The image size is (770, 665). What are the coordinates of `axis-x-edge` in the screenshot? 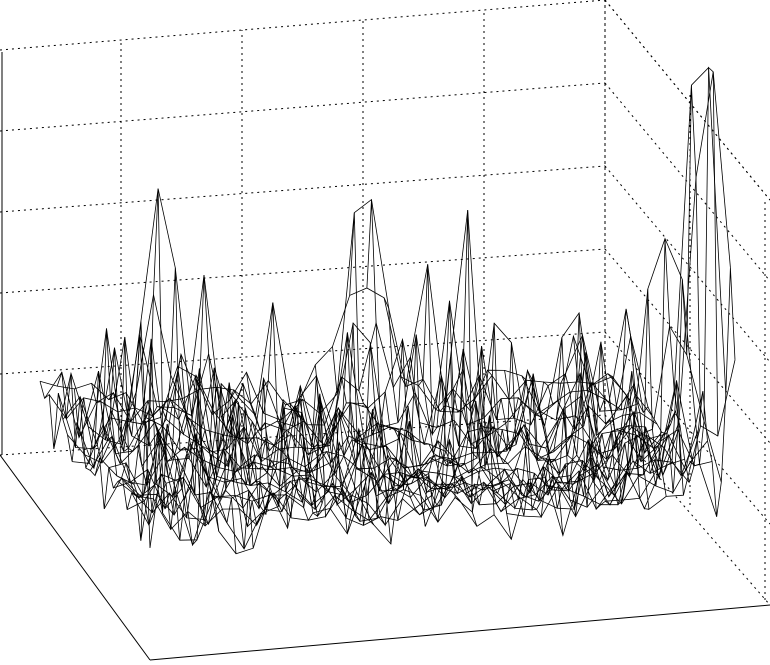 It's located at (75, 557).